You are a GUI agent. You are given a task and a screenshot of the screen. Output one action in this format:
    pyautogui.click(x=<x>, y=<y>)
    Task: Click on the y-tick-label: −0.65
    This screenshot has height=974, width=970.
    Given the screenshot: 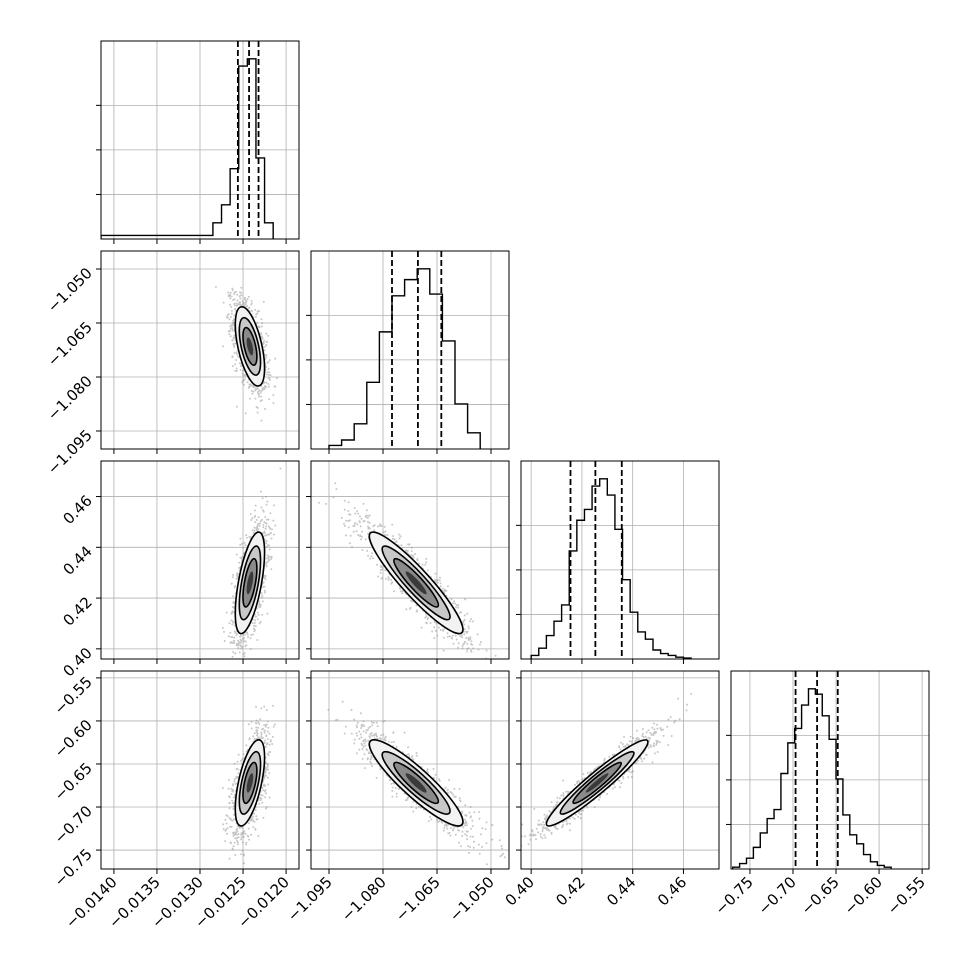 What is the action you would take?
    pyautogui.click(x=73, y=781)
    